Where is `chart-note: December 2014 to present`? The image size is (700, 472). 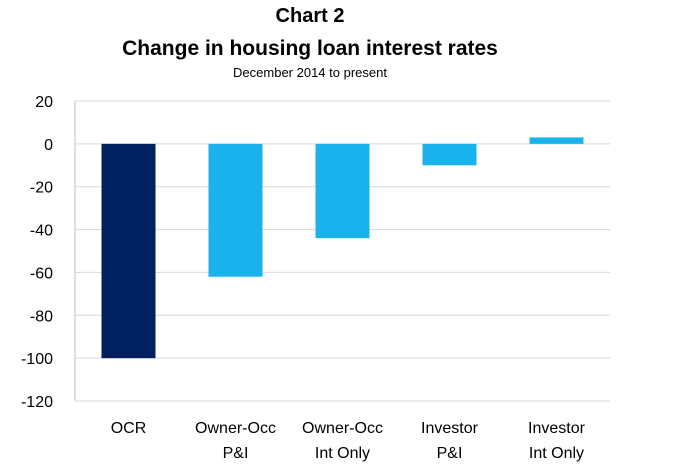
chart-note: December 2014 to present is located at coordinates (310, 72).